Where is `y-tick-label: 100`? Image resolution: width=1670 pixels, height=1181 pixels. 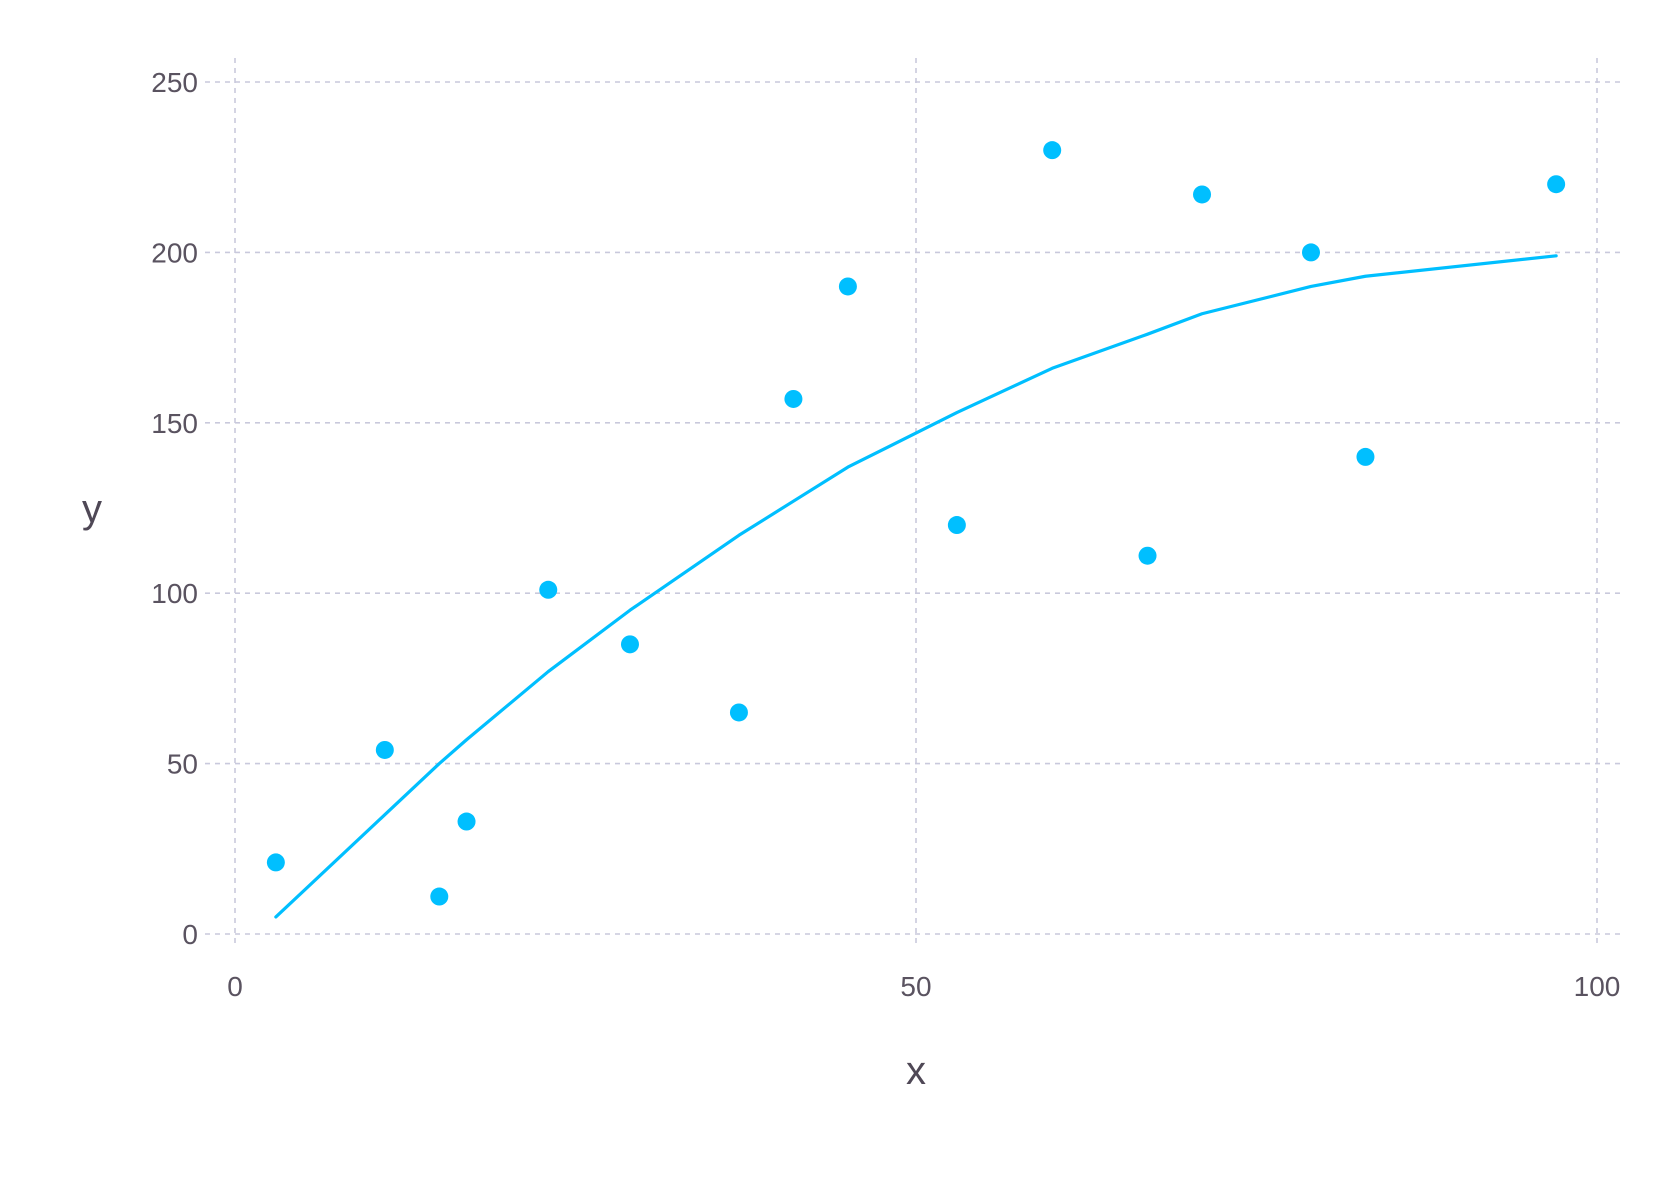 y-tick-label: 100 is located at coordinates (174, 593).